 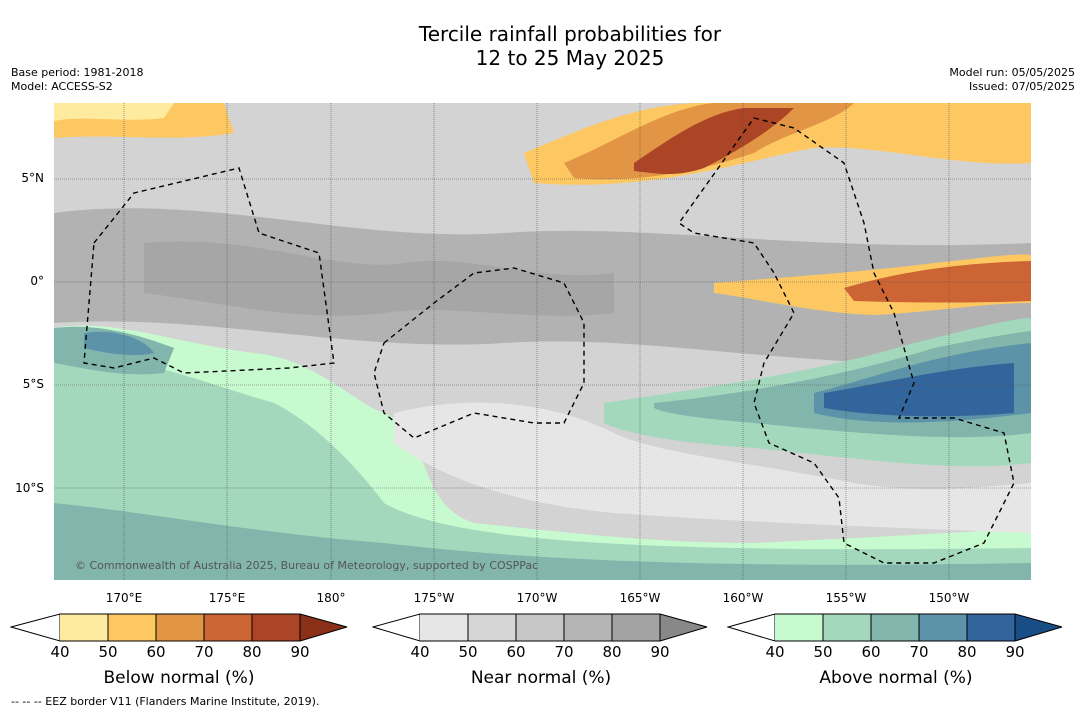 I want to click on lat-label-0: 0°, so click(x=37, y=281).